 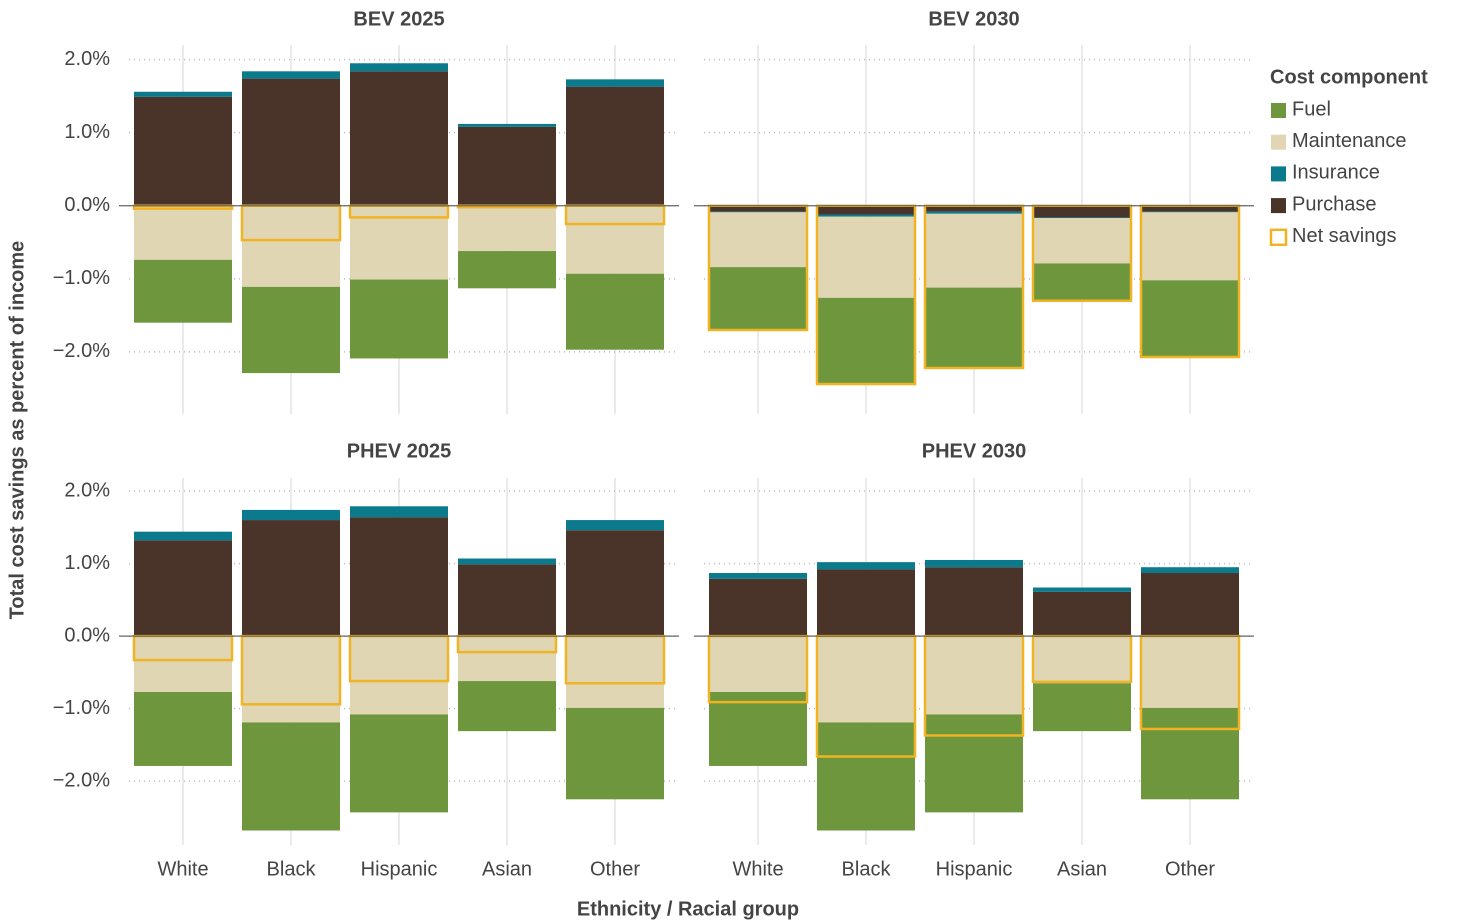 I want to click on panel-title: BEV 2025, so click(x=398, y=19).